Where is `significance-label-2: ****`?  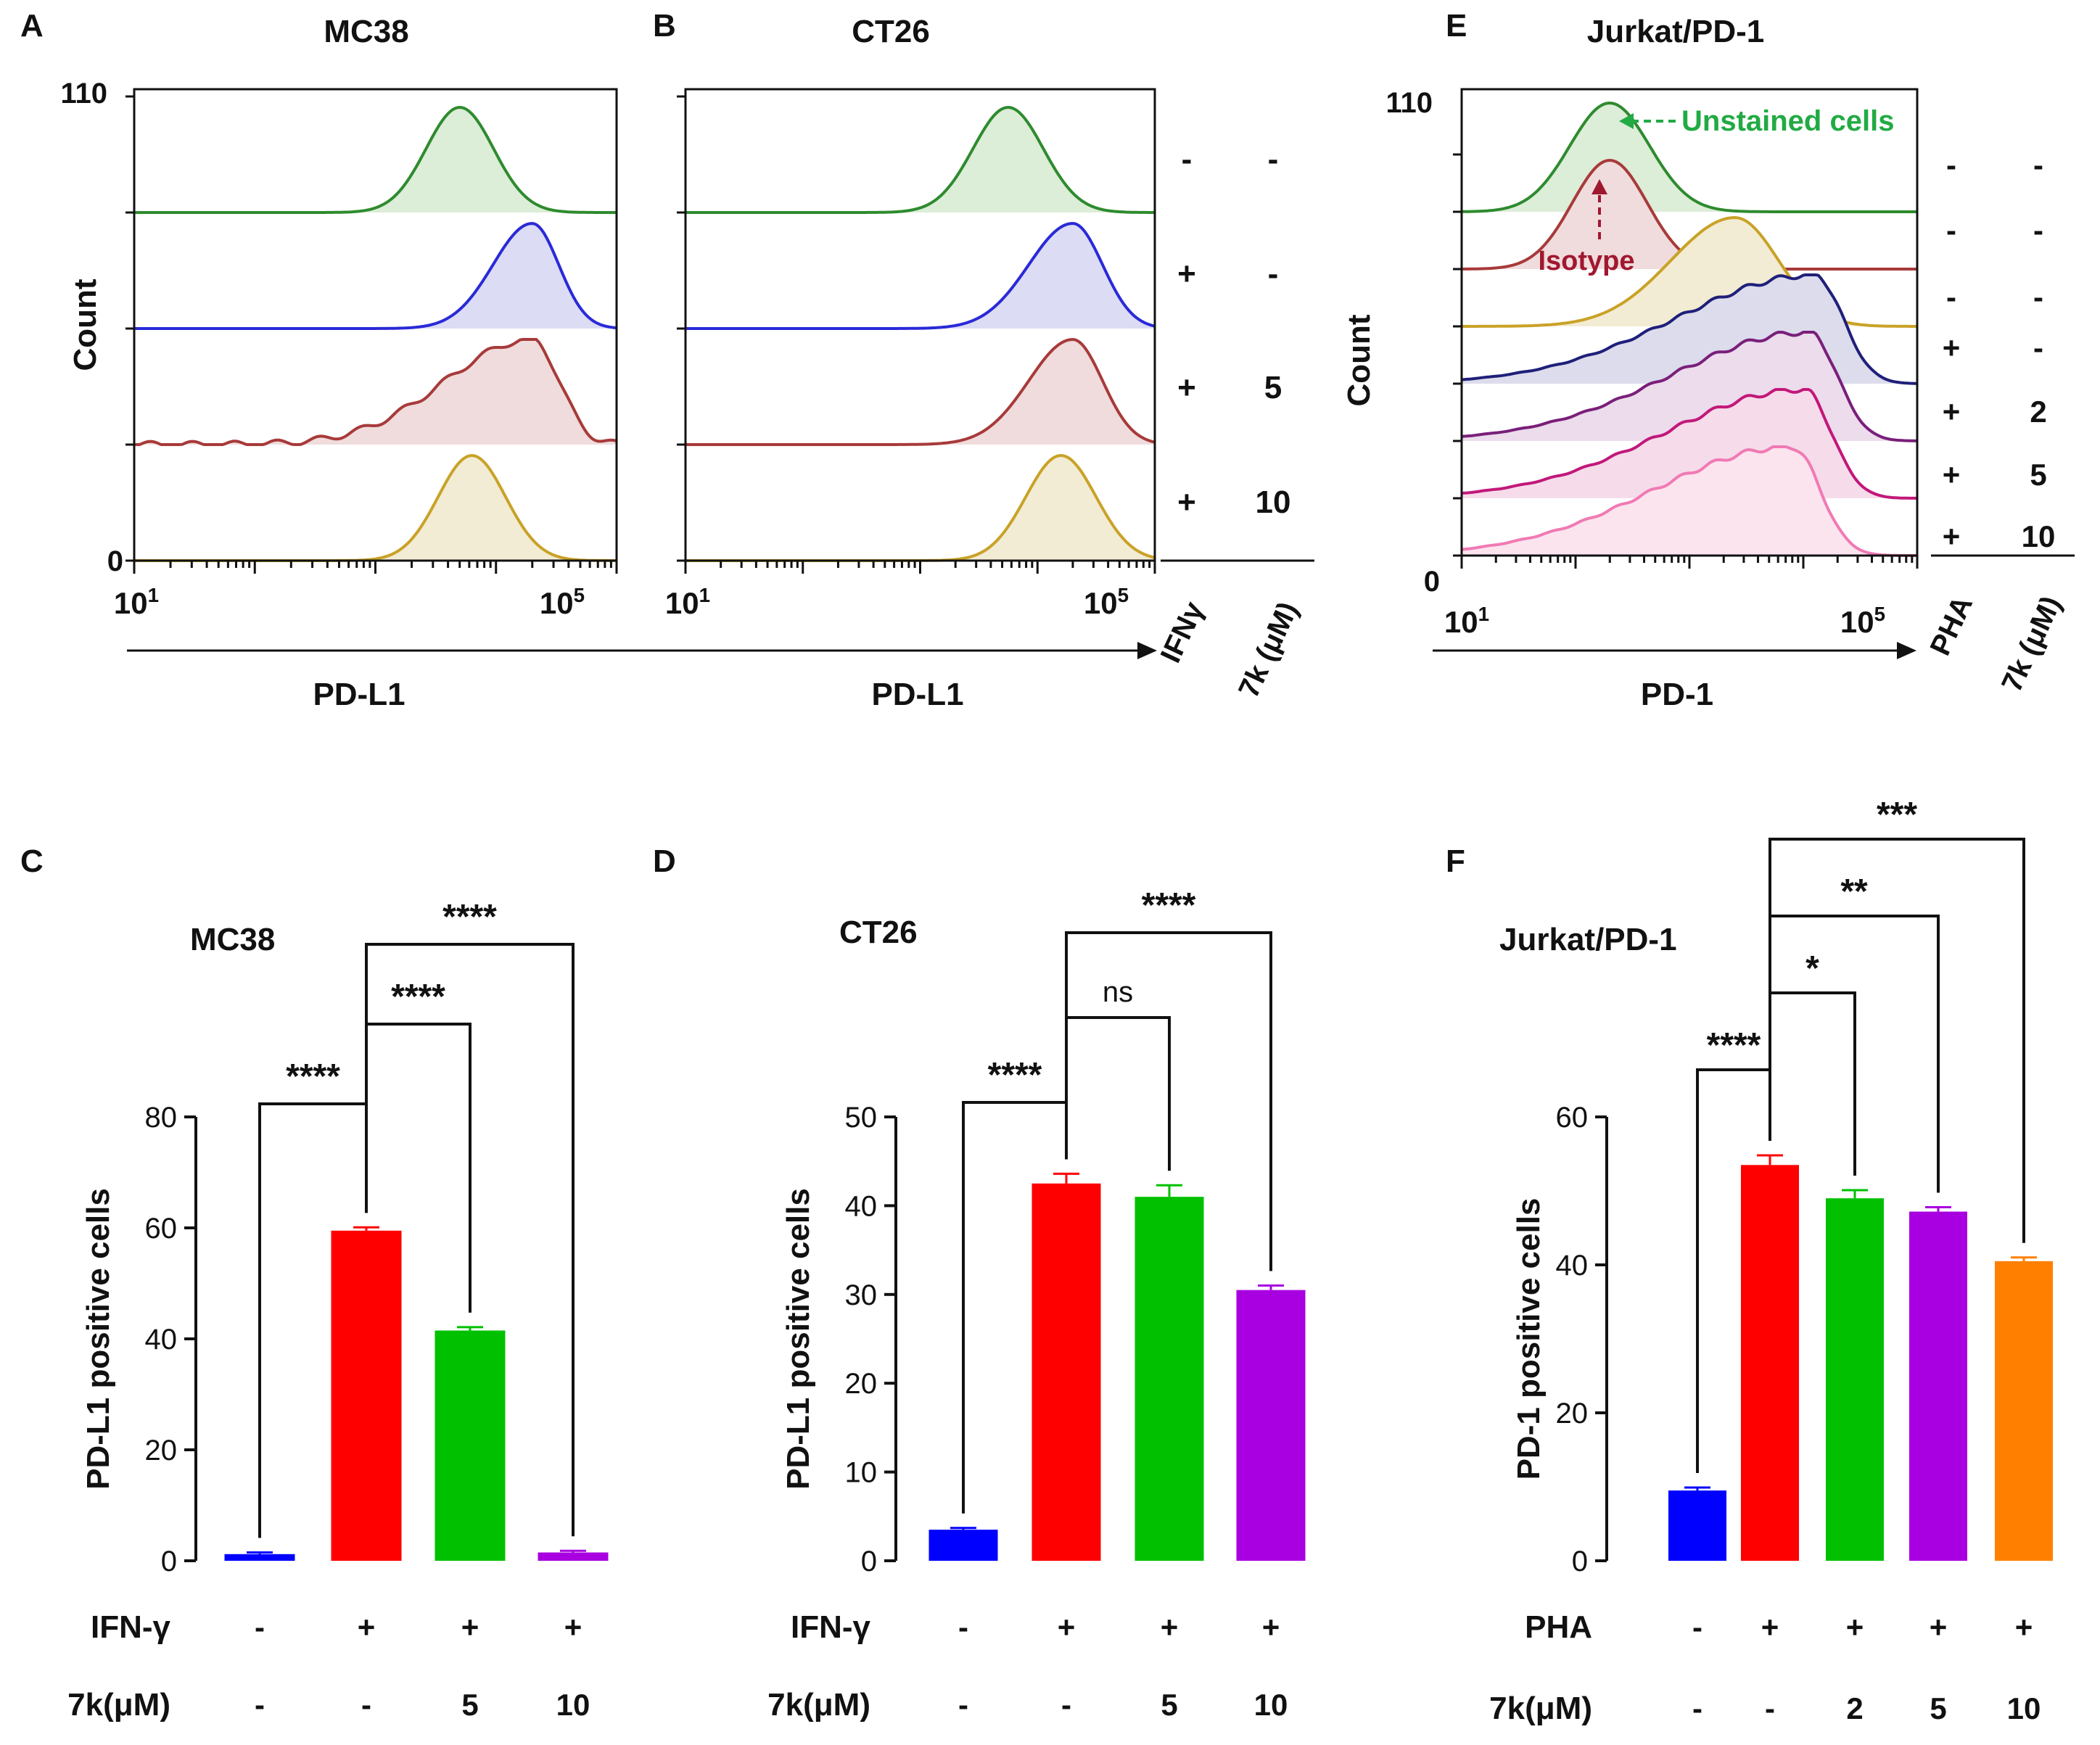 significance-label-2: **** is located at coordinates (1169, 906).